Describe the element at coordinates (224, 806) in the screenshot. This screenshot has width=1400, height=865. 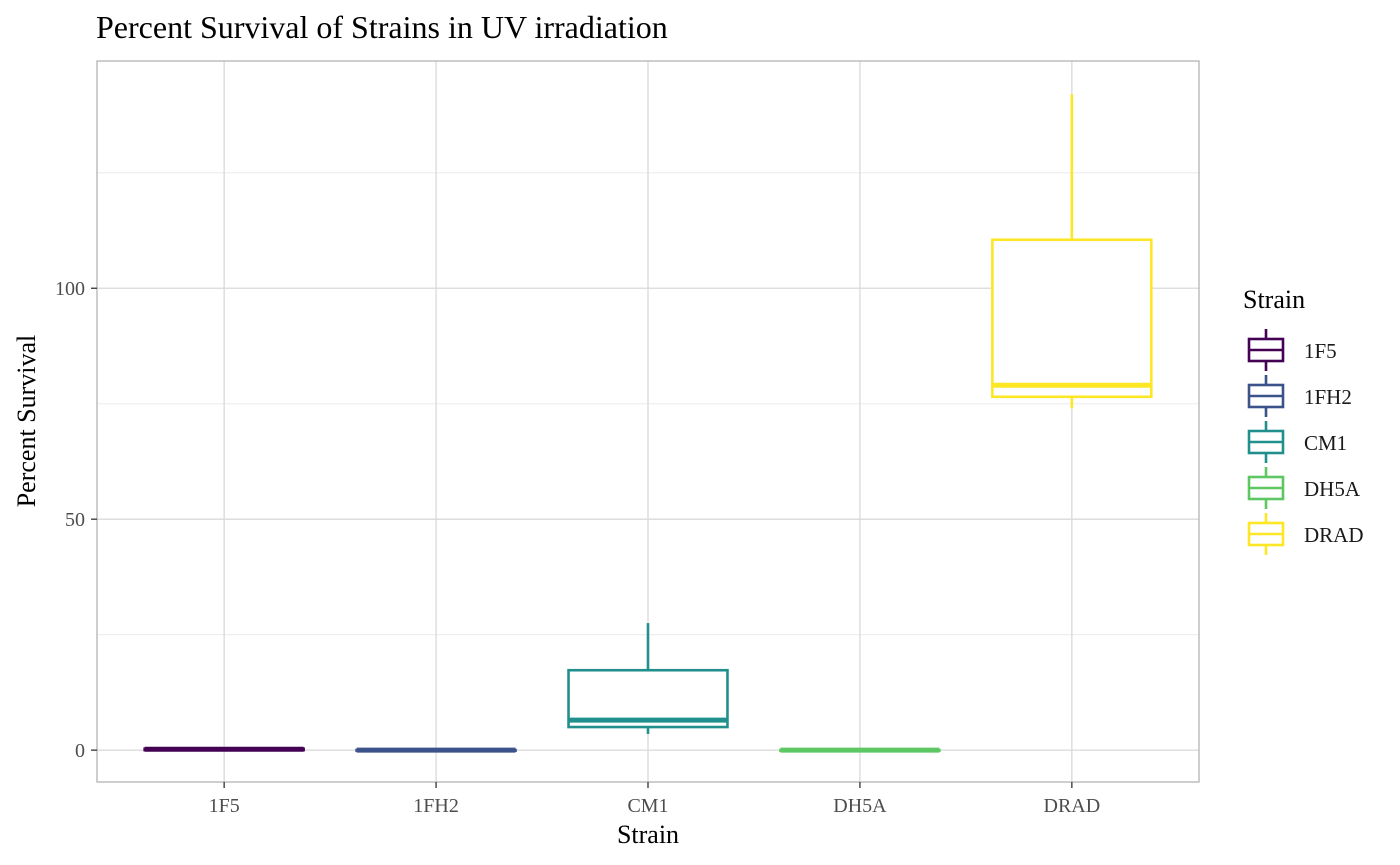
I see `x-tick-label-1f5: 1F5` at that location.